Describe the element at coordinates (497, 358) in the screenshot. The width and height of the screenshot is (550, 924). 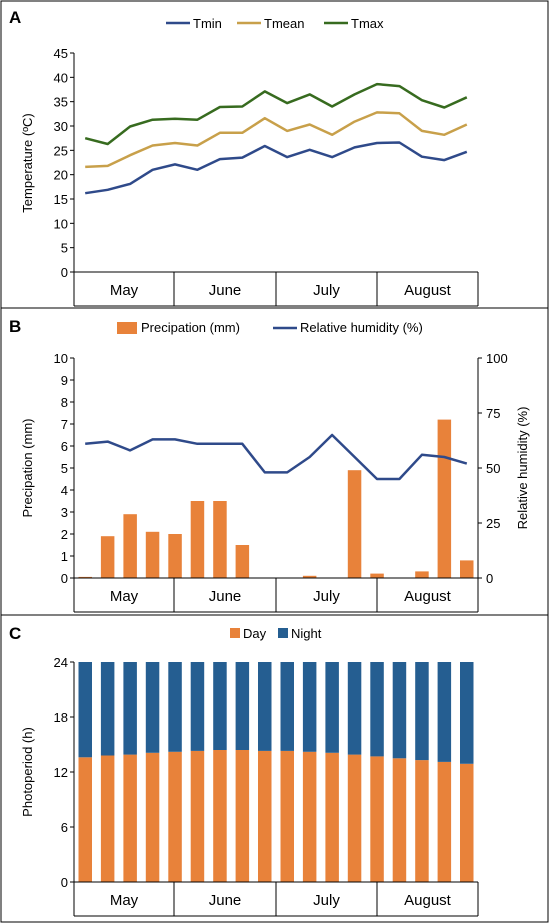
I see `y-tick-label: 100` at that location.